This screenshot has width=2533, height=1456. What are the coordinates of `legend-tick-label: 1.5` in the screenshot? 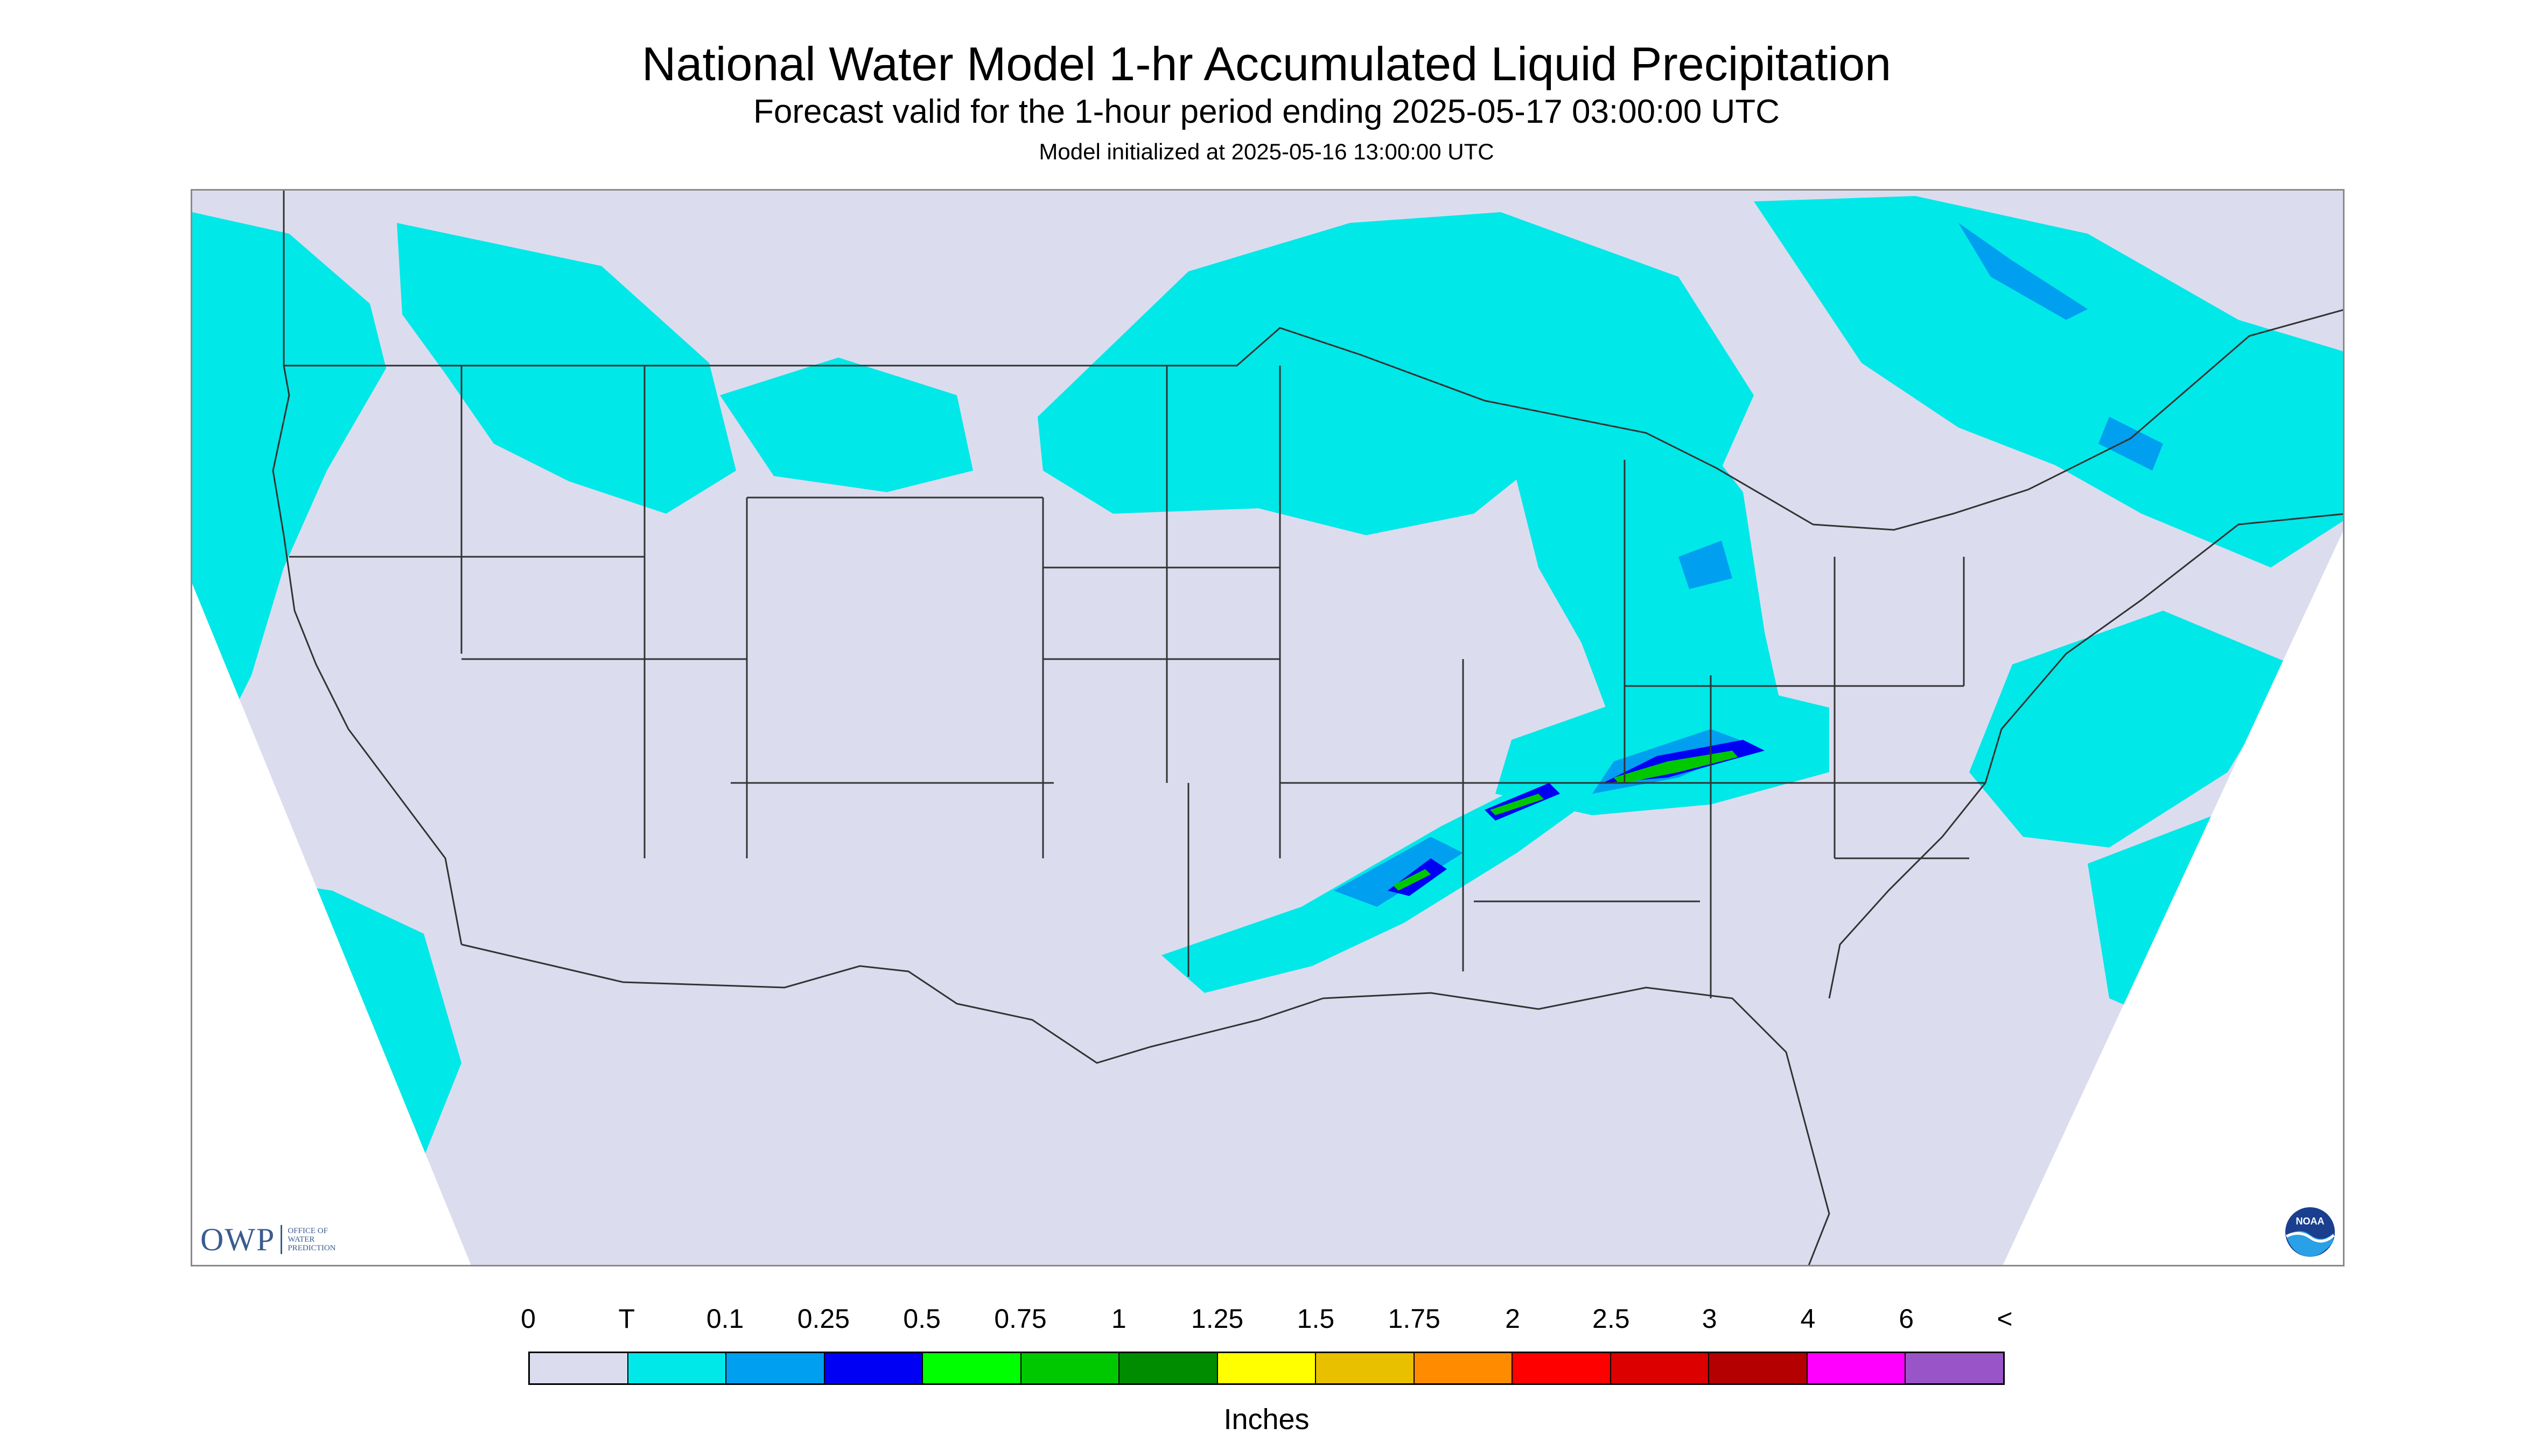 It's located at (1316, 1319).